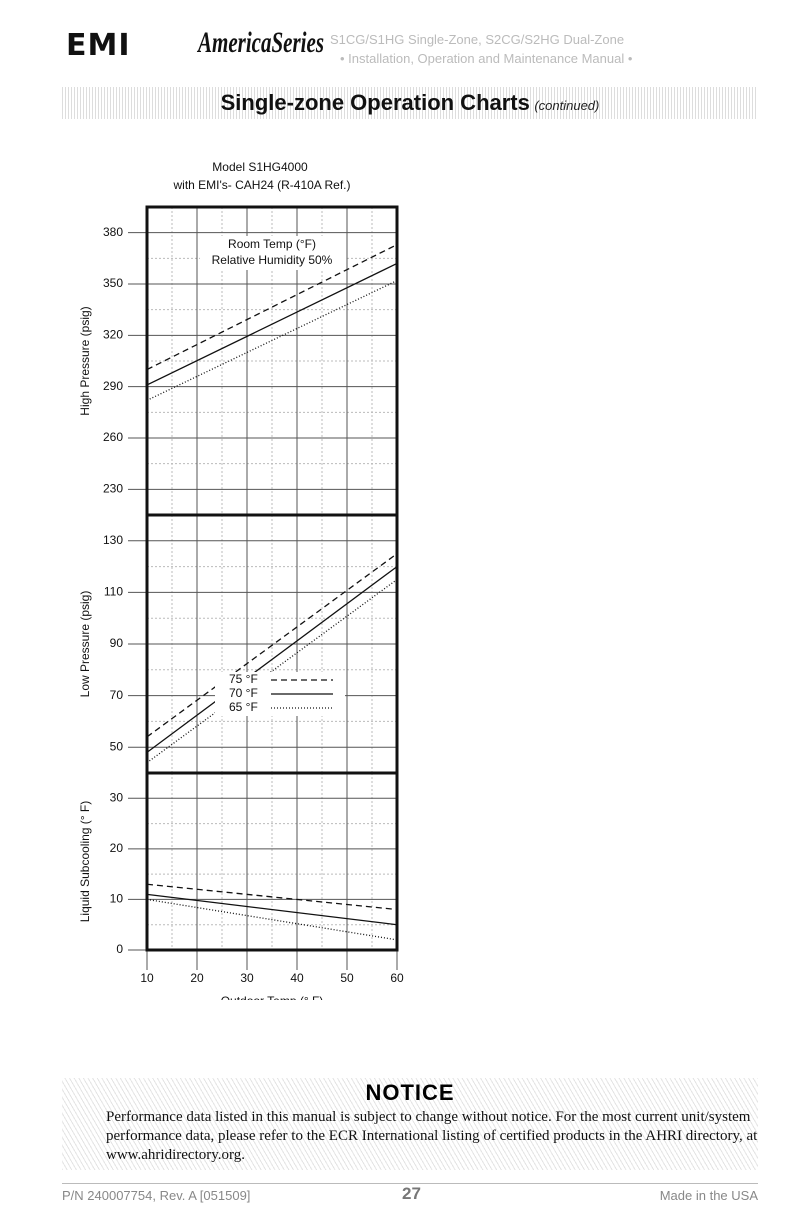 This screenshot has width=792, height=1224. What do you see at coordinates (113, 592) in the screenshot?
I see `y-tick-label: 110` at bounding box center [113, 592].